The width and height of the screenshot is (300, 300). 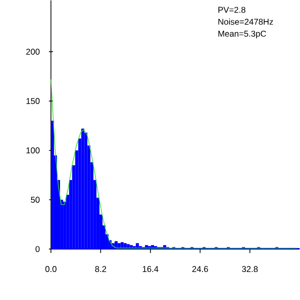 What do you see at coordinates (100, 269) in the screenshot?
I see `x-tick-label: 8.2` at bounding box center [100, 269].